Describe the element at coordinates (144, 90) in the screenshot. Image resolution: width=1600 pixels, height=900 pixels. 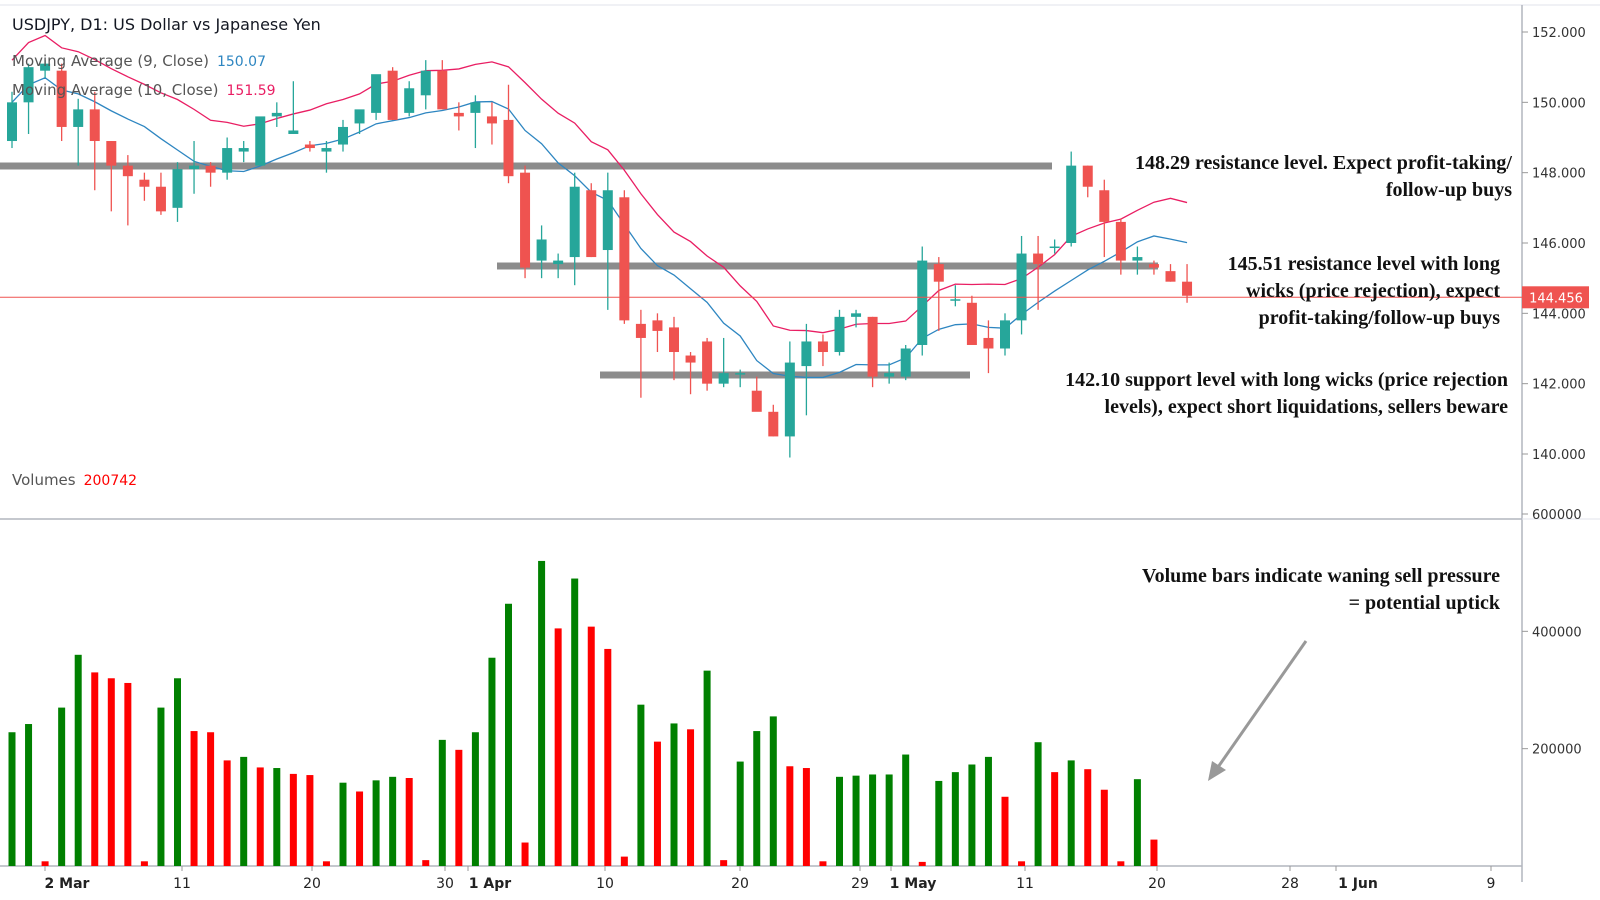
I see `ma10-legend: Moving Average (10, Close) 151.59` at that location.